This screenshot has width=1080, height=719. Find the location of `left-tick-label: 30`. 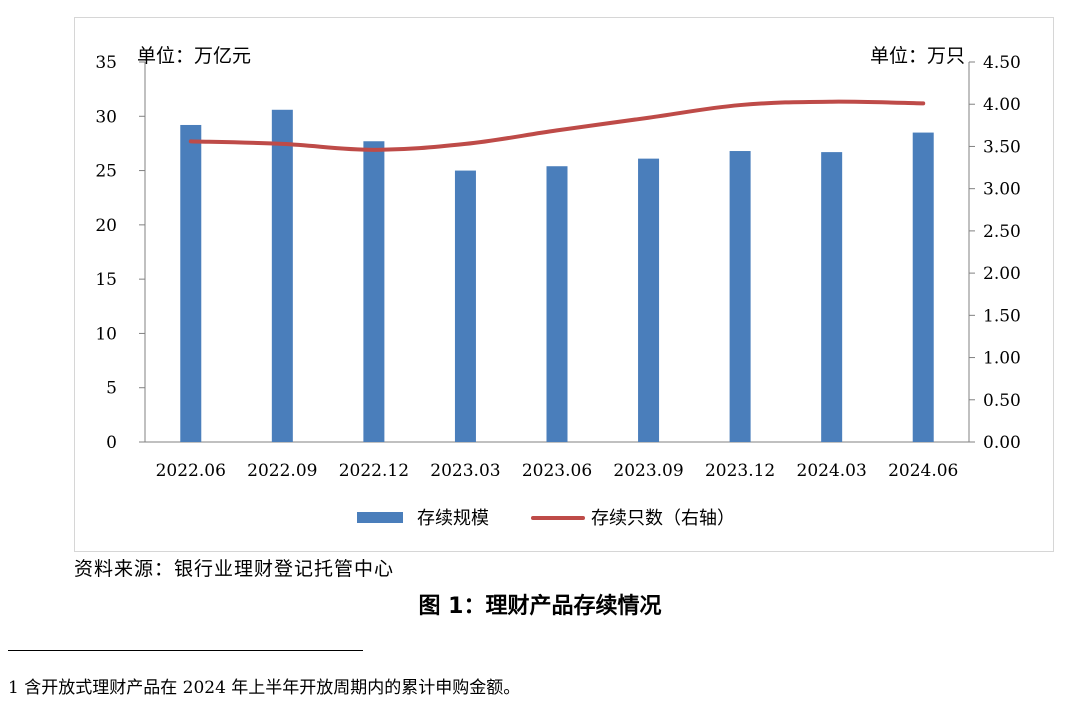

left-tick-label: 30 is located at coordinates (106, 117).